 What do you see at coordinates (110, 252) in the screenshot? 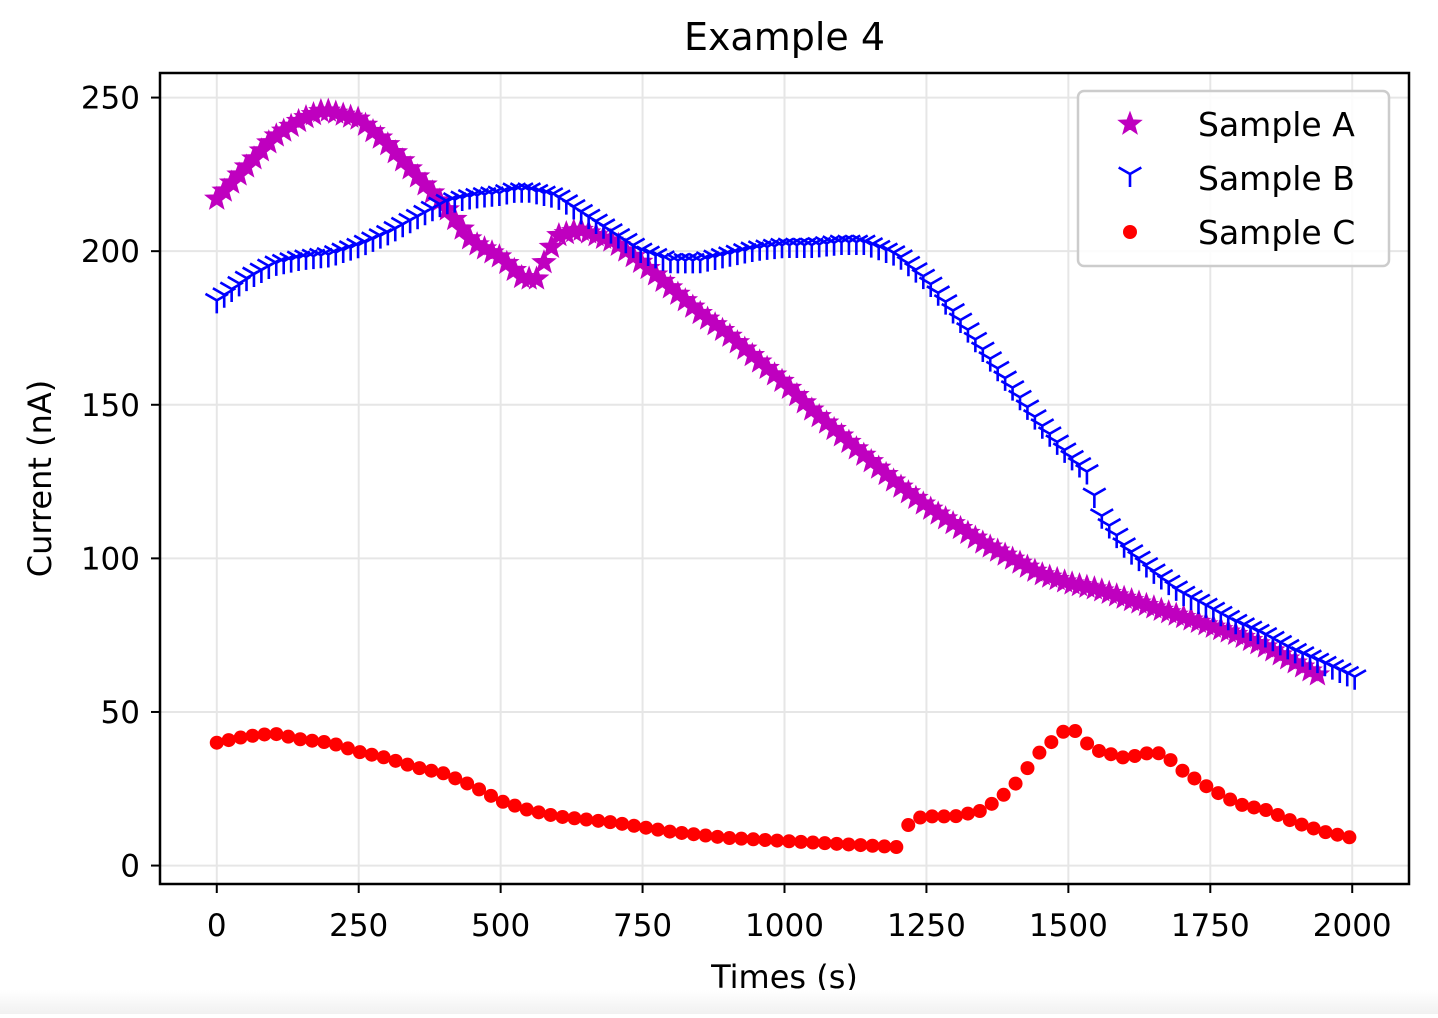
I see `y-tick-label: 200` at bounding box center [110, 252].